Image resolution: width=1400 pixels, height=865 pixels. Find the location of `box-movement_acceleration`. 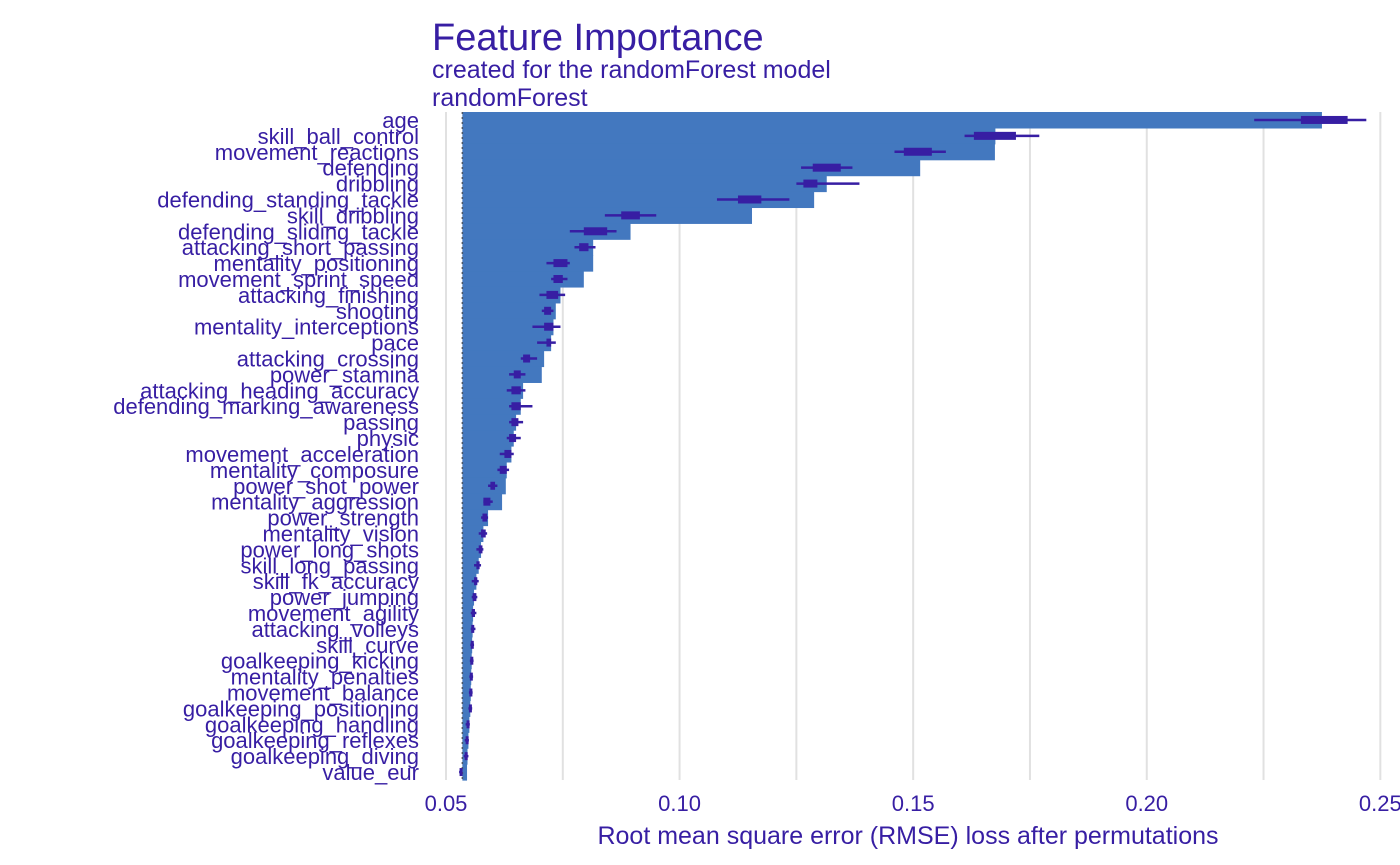

box-movement_acceleration is located at coordinates (508, 453).